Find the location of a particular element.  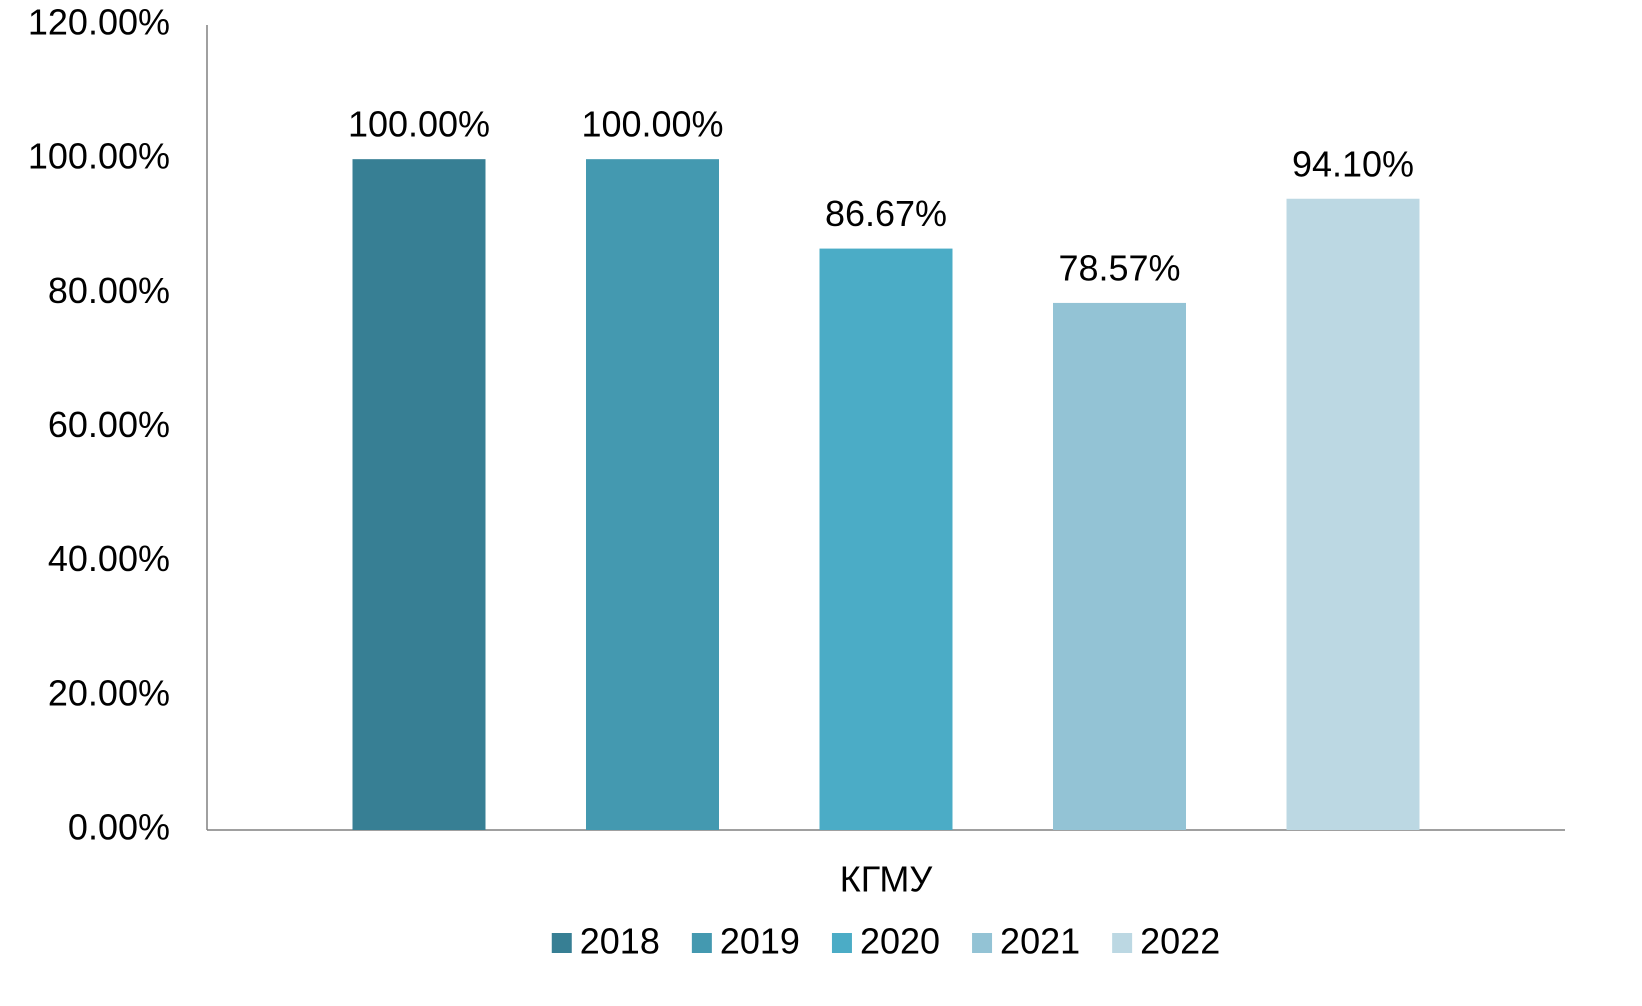

y-tick-label: 20.00% is located at coordinates (109, 692).